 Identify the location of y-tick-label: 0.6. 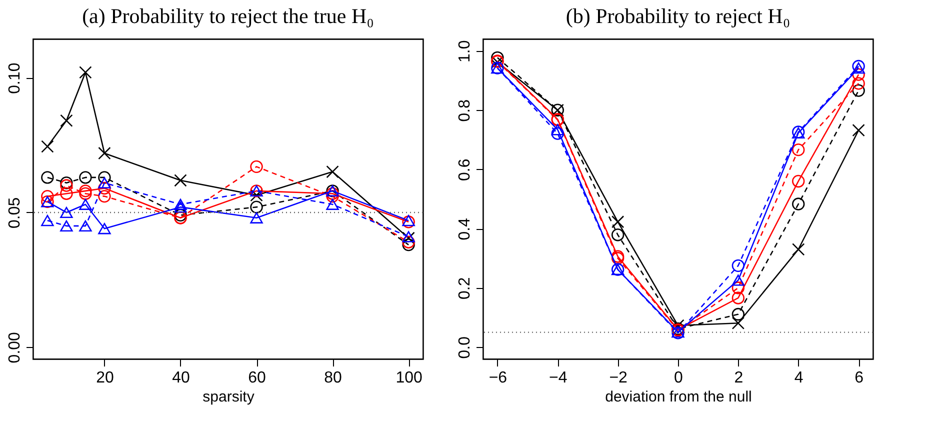
(465, 169).